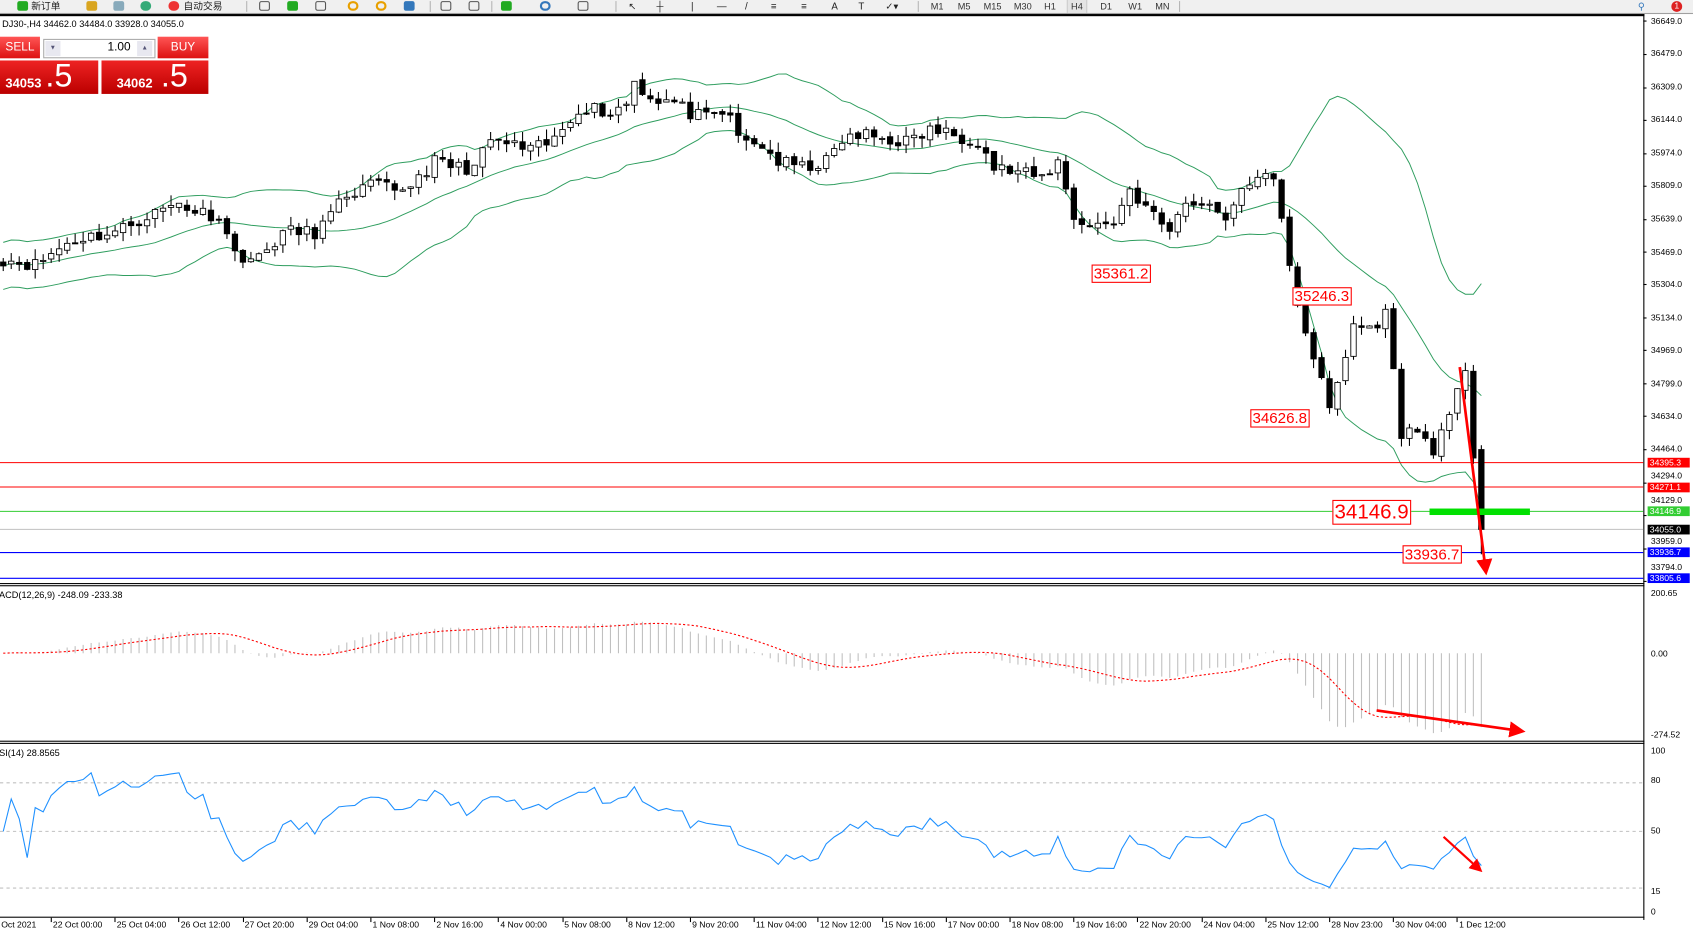 This screenshot has height=932, width=1693. Describe the element at coordinates (583, 6) in the screenshot. I see `templates-icon` at that location.